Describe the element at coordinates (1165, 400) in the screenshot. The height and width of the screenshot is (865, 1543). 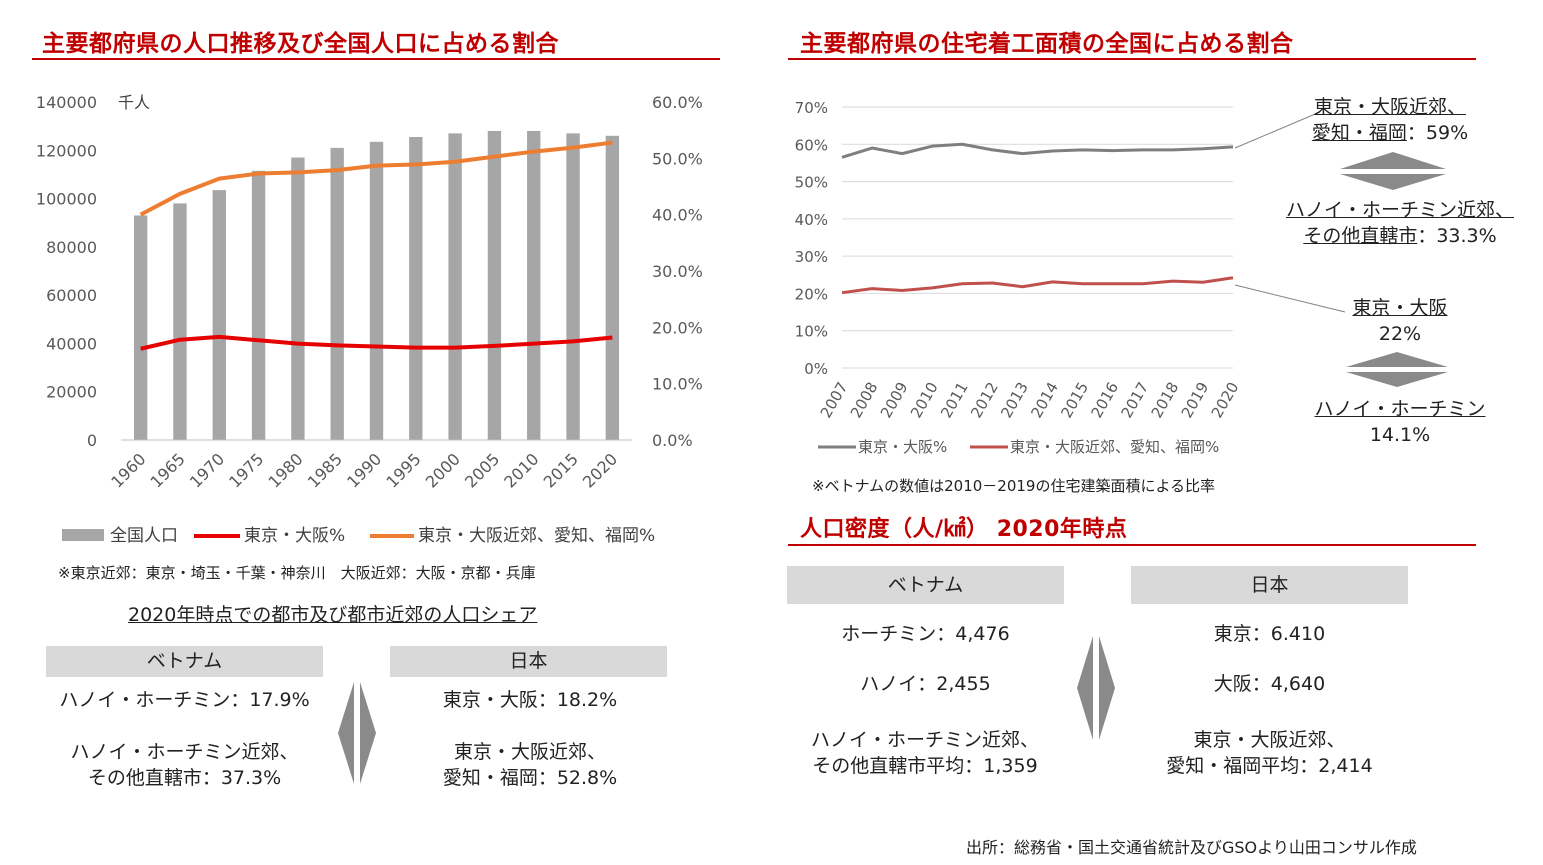
I see `x-tick-label: 2018` at that location.